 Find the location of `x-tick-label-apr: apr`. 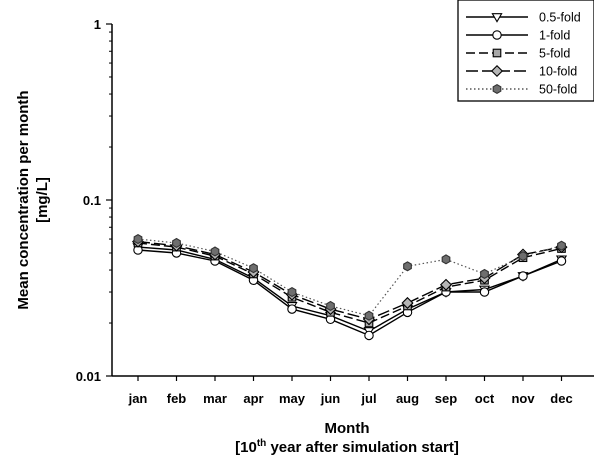

x-tick-label-apr: apr is located at coordinates (253, 398).